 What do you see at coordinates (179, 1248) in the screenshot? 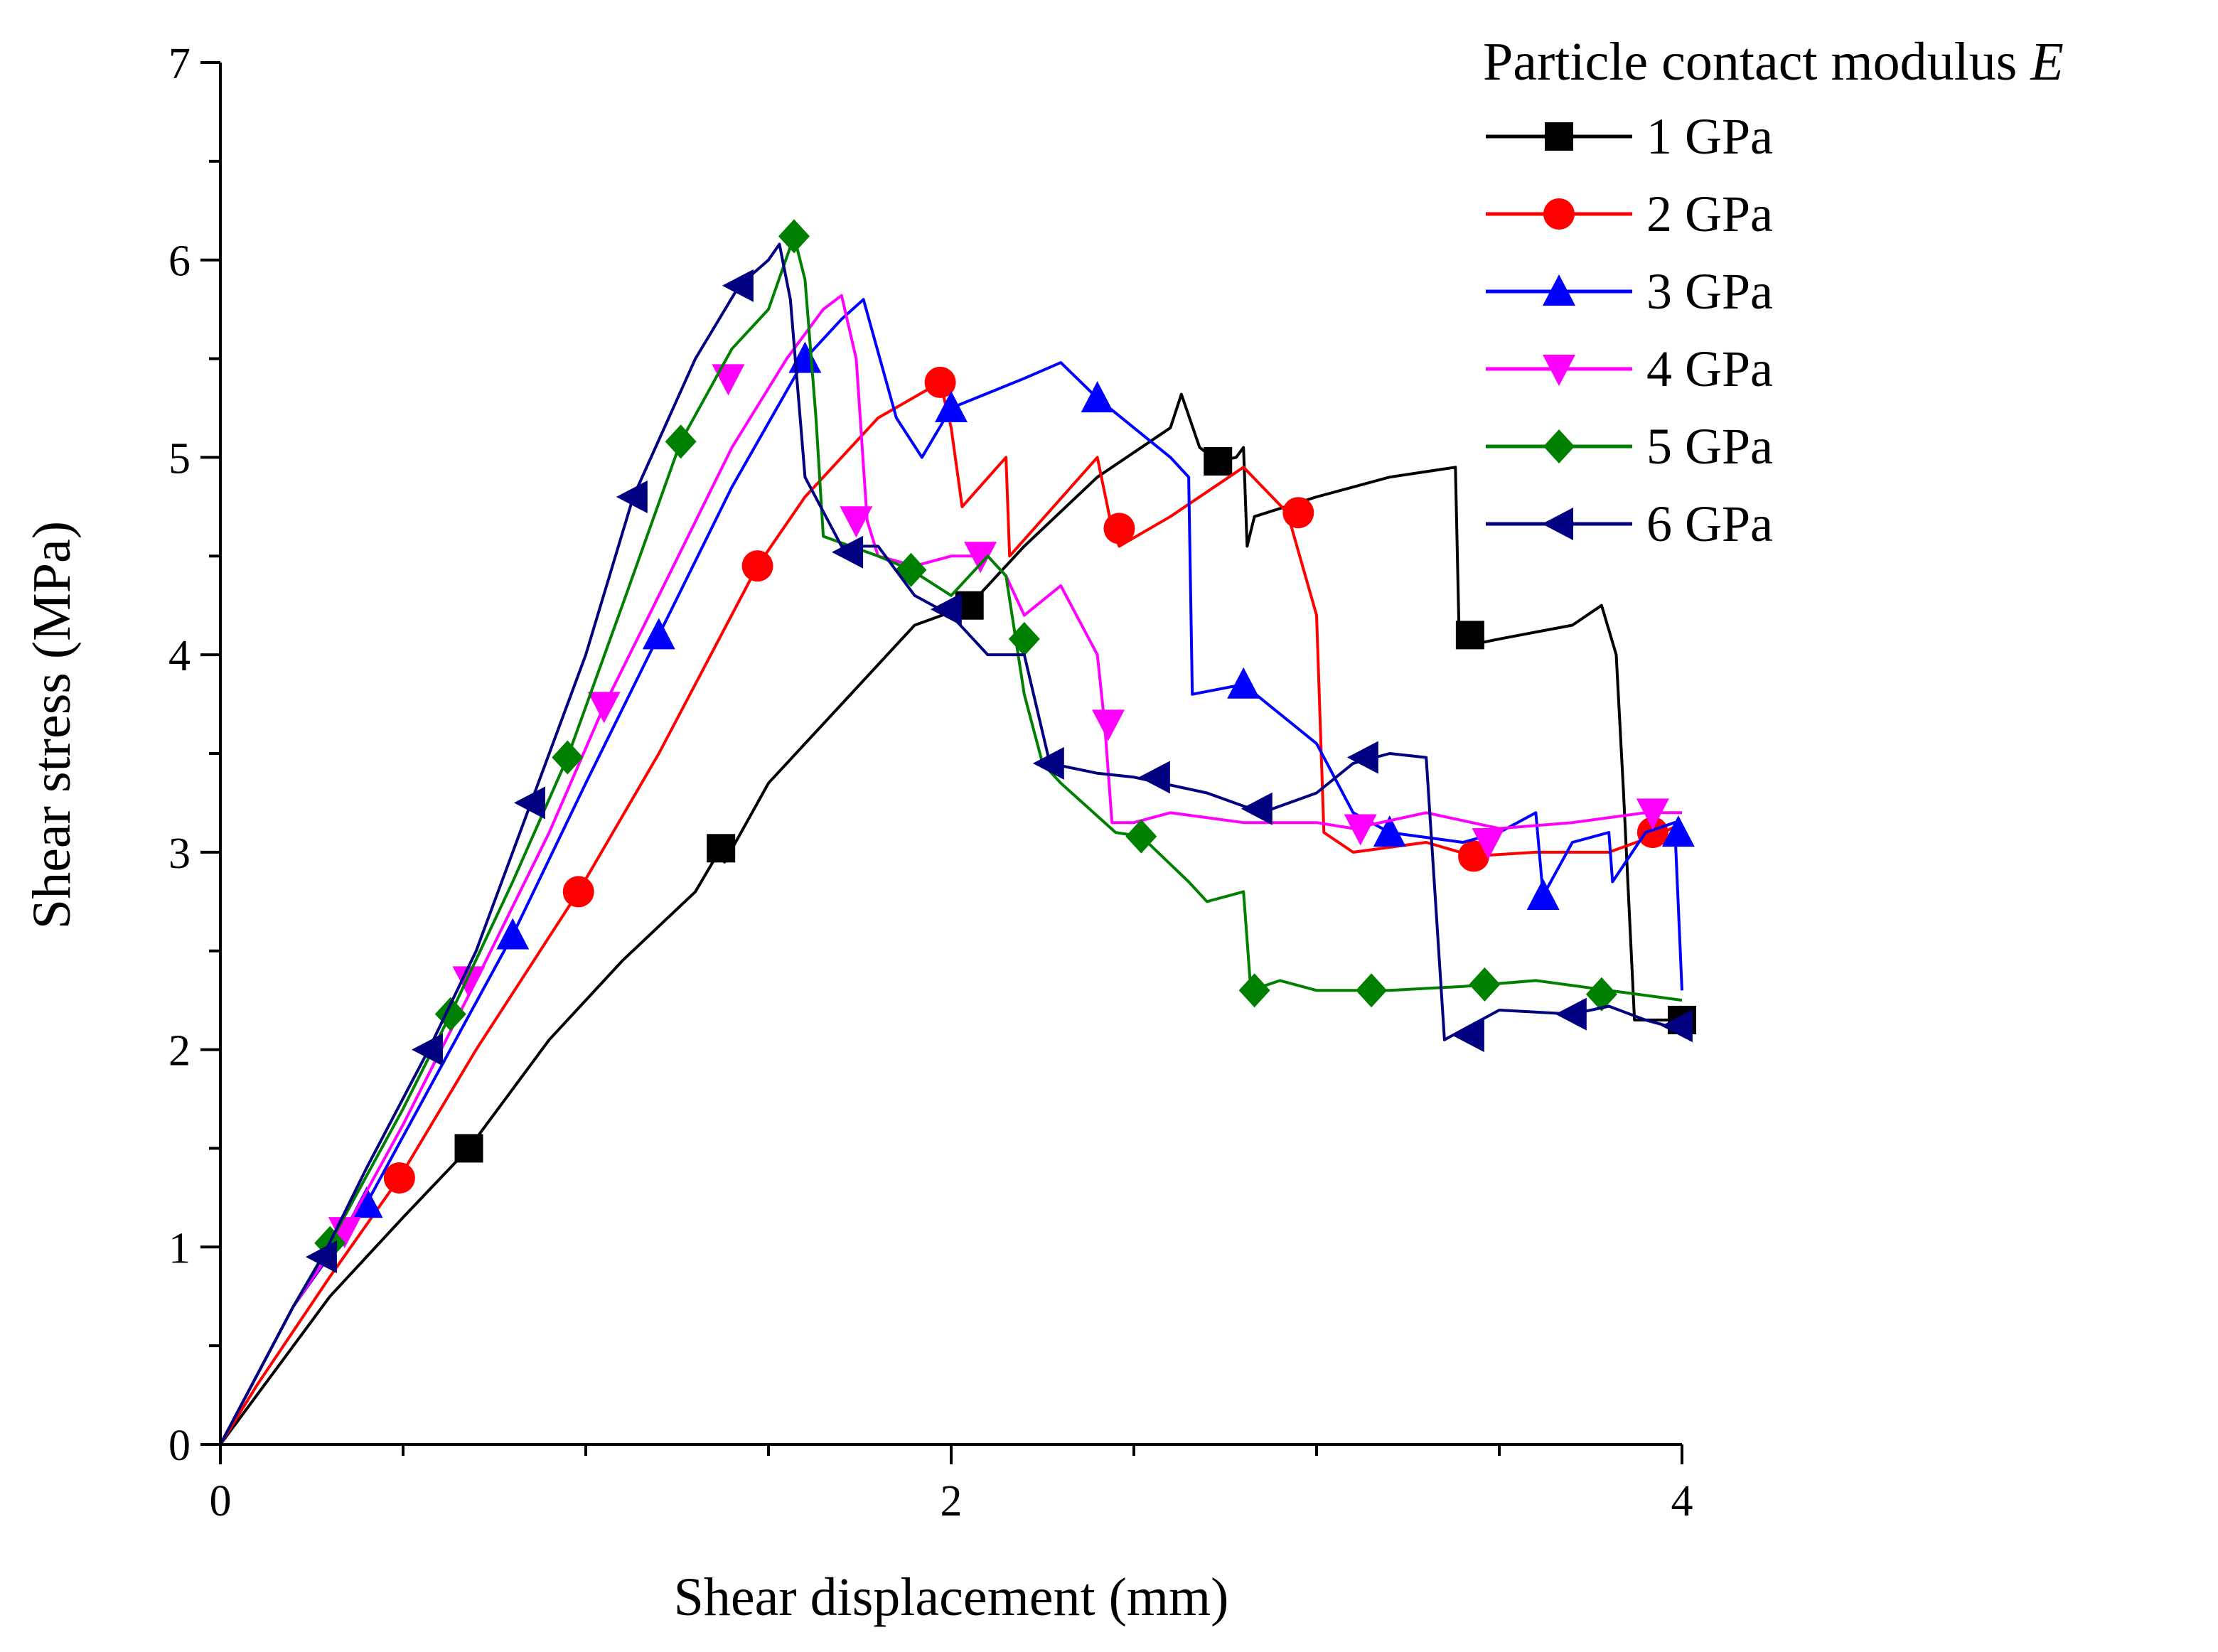
I see `y-tick-label: 1` at bounding box center [179, 1248].